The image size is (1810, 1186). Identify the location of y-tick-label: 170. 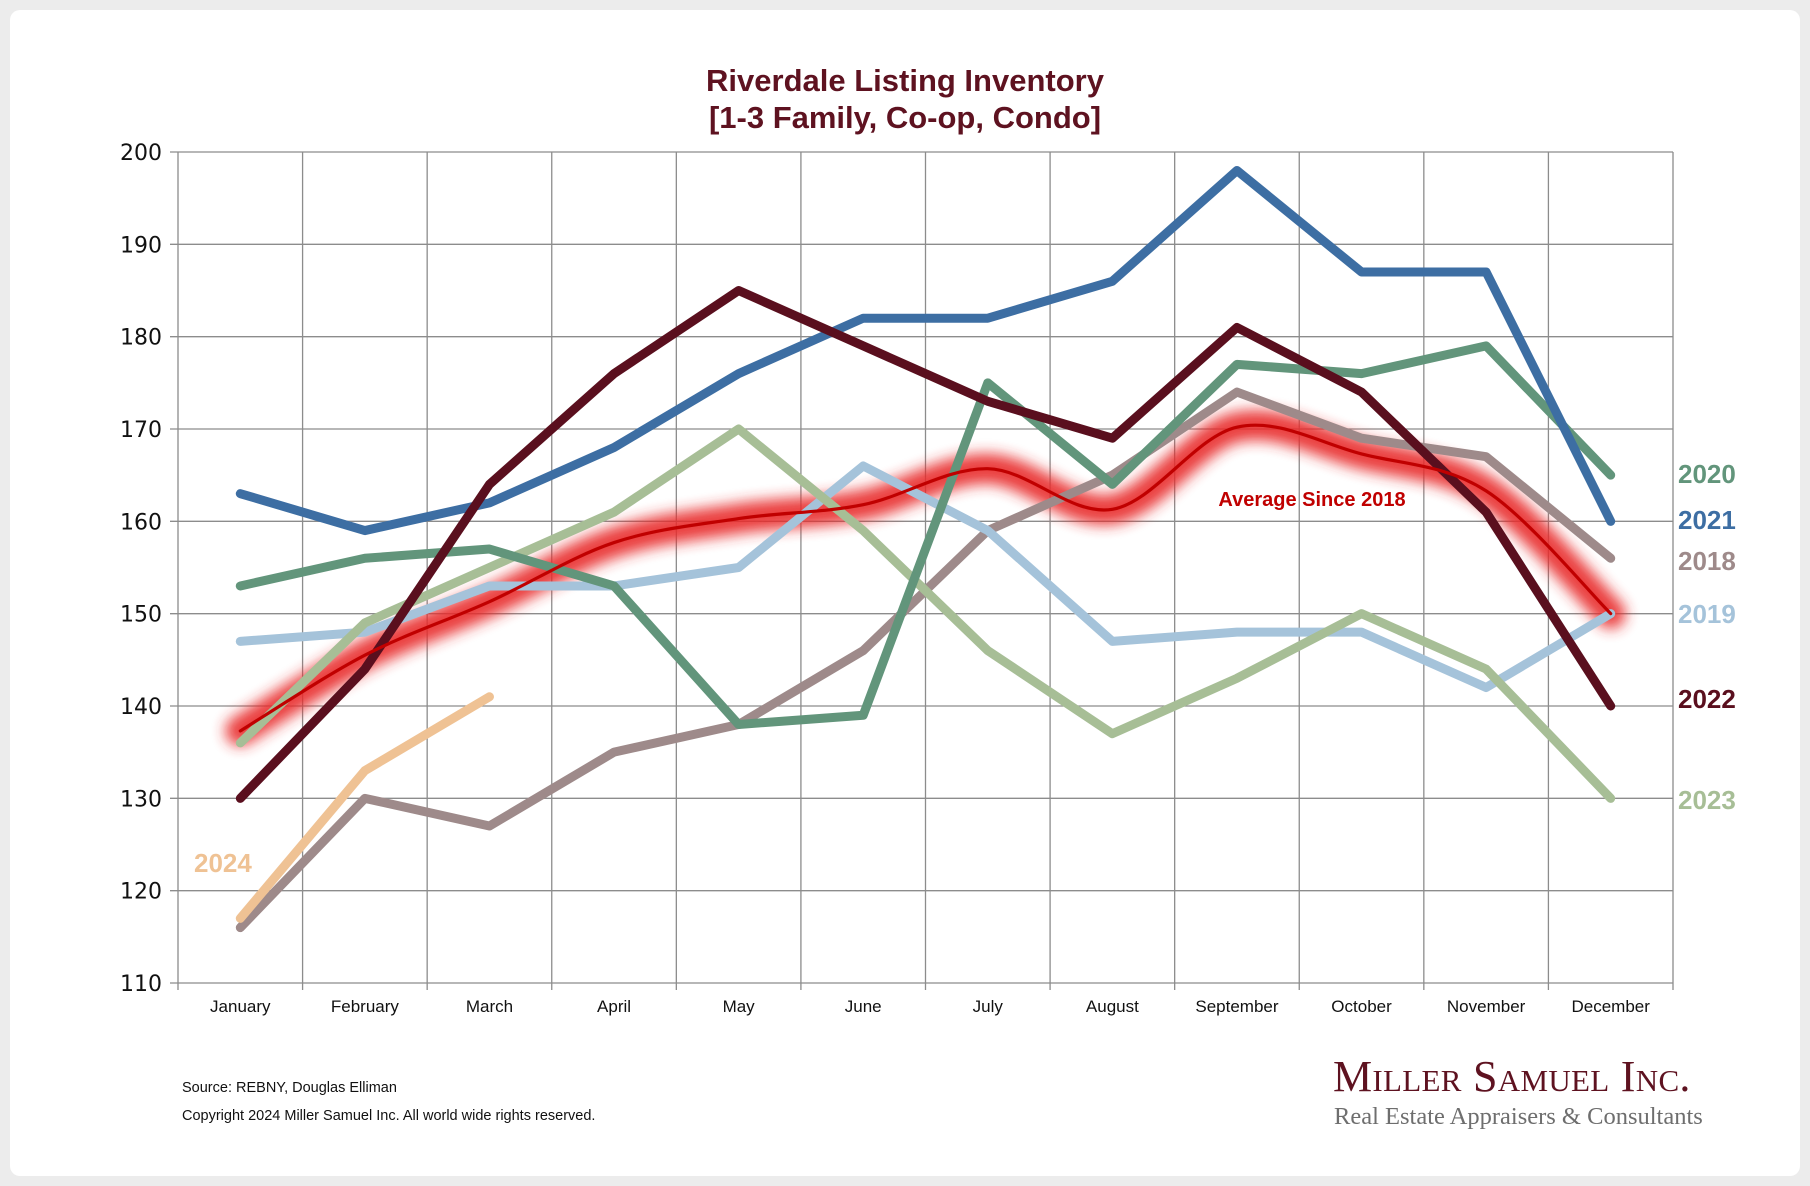
(141, 430).